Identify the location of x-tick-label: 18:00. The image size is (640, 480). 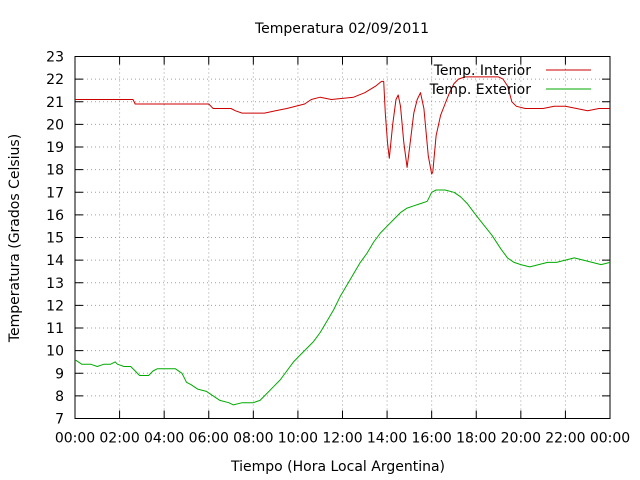
(476, 439).